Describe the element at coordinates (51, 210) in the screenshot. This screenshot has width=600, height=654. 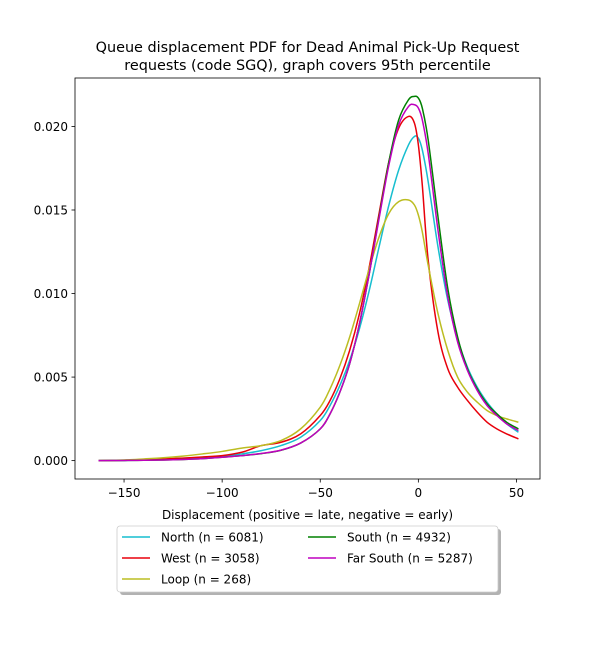
I see `y-tick-label: 0.015` at that location.